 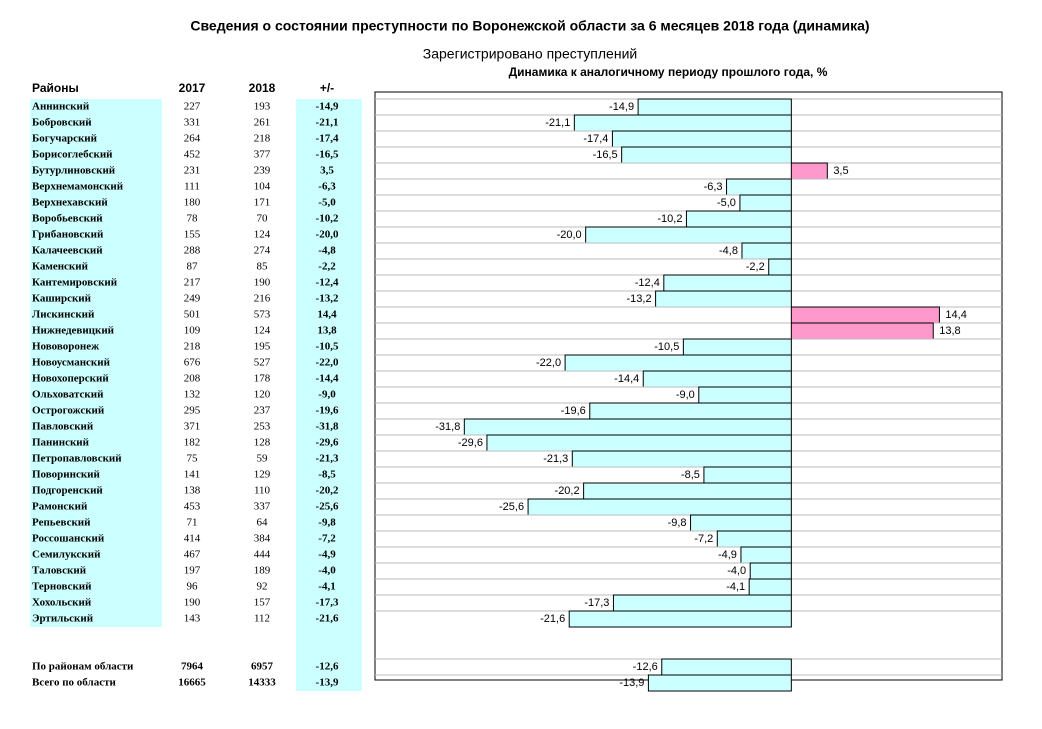 I want to click on value-2018: 92, so click(x=262, y=587).